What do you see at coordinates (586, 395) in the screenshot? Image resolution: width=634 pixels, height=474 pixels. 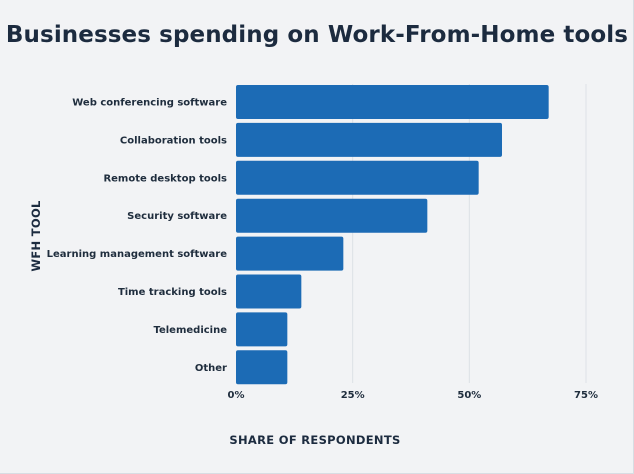 I see `x-tick-label: 75%` at bounding box center [586, 395].